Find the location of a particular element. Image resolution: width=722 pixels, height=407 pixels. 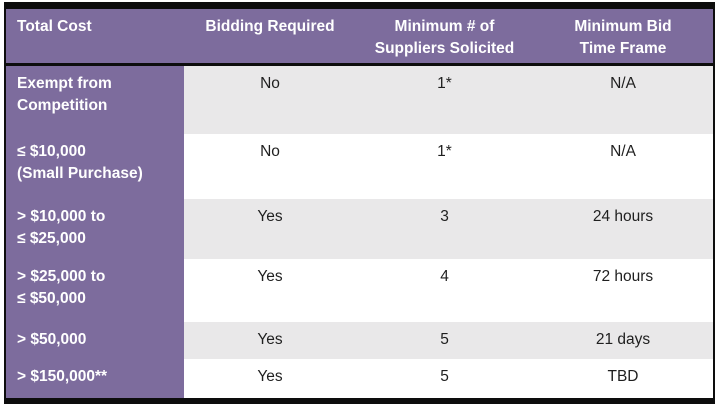

timeframe-cell: TBD is located at coordinates (623, 378).